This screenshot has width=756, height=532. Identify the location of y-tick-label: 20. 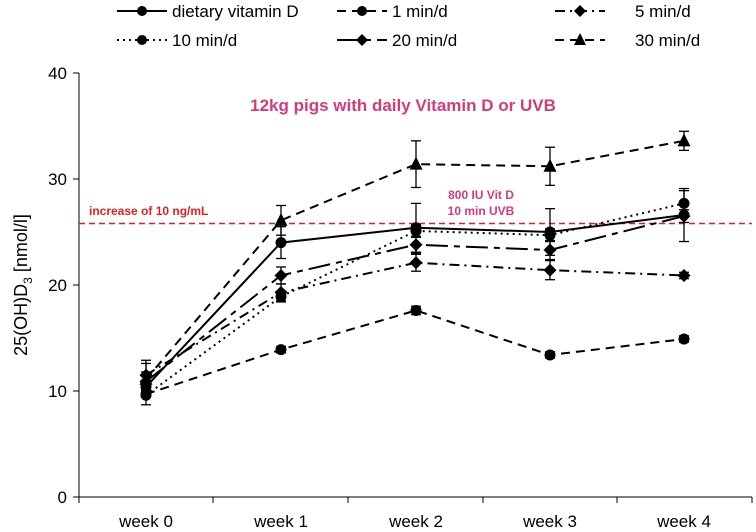
(57, 285).